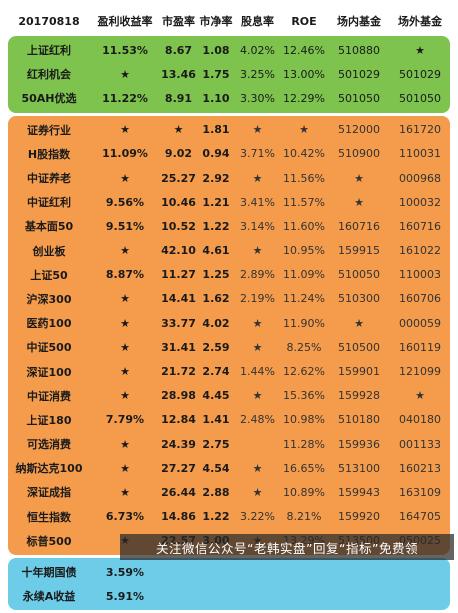  What do you see at coordinates (178, 226) in the screenshot?
I see `pe-ratio-cell: 10.52` at bounding box center [178, 226].